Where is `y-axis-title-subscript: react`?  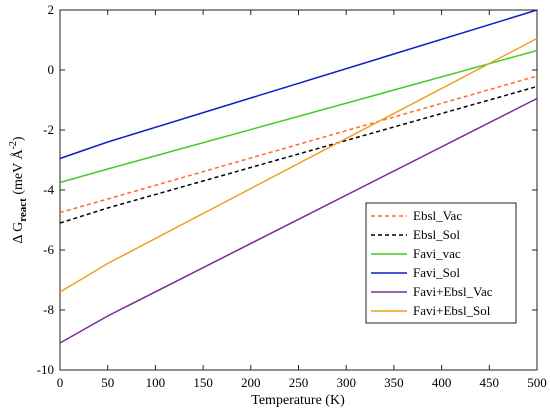
y-axis-title-subscript: react is located at coordinates (23, 210).